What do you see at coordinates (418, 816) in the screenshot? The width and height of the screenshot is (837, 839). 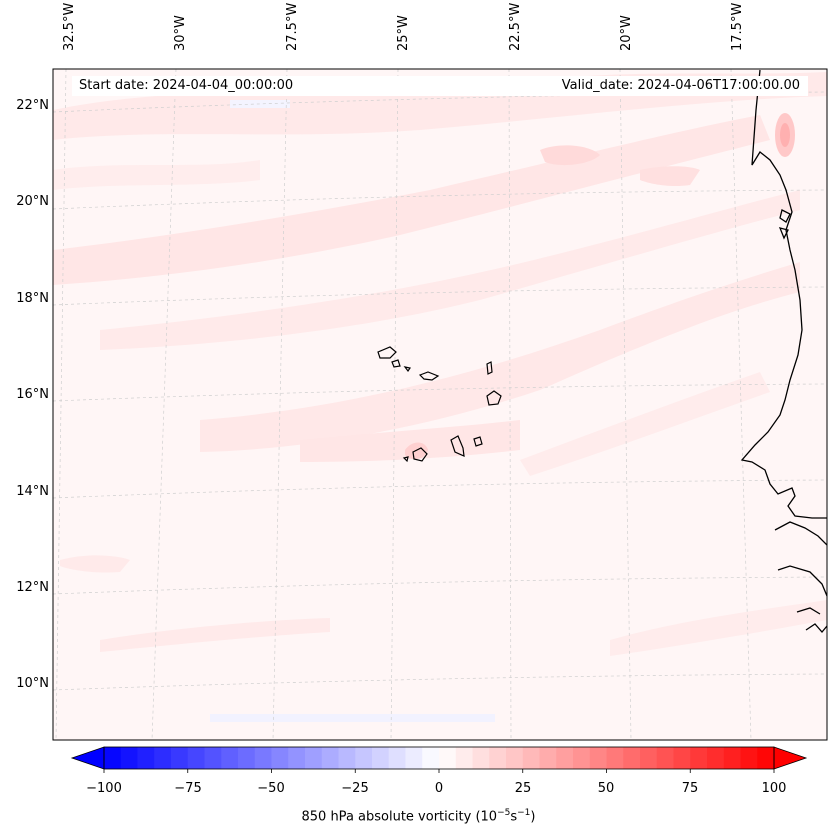 I see `colorbar-label: 850 hPa absolute vorticity (10−5s−1)` at bounding box center [418, 816].